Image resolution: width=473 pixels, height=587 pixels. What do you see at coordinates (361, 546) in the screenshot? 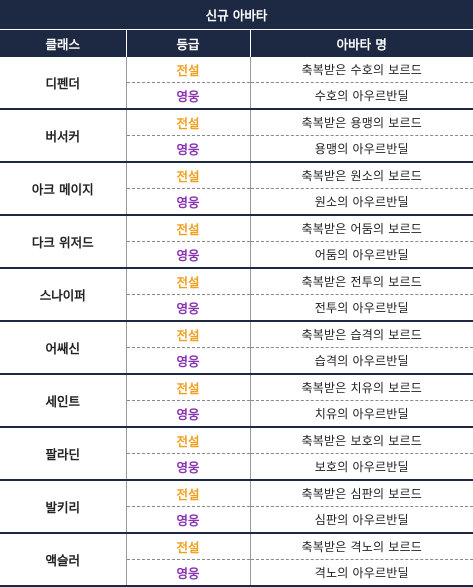
I see `avatar-name-cell: 축복받은 격노의 보르드` at bounding box center [361, 546].